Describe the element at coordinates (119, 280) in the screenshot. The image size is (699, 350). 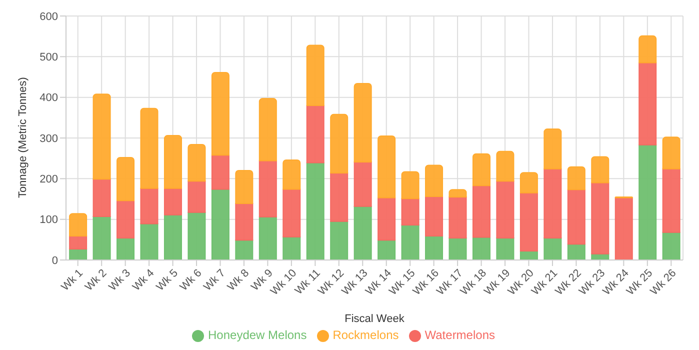
I see `x-tick-label: Wk 3` at that location.